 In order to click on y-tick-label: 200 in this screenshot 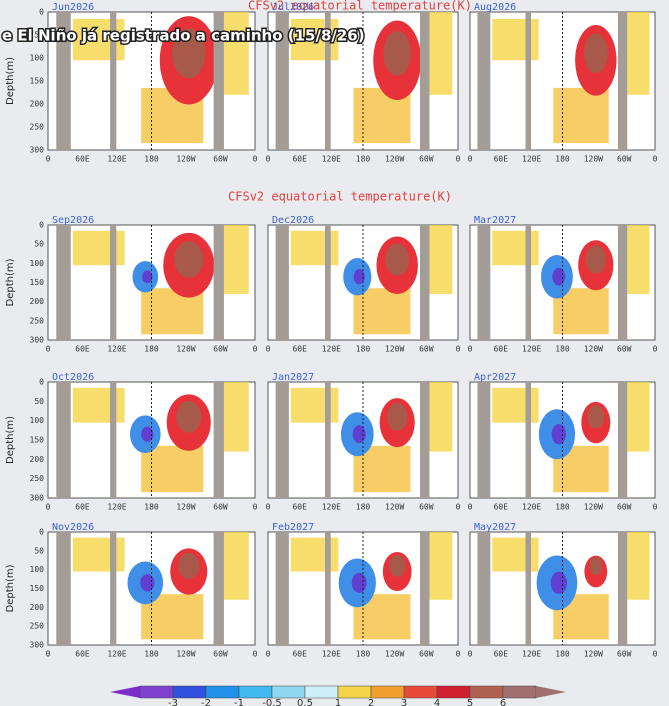, I will do `click(37, 607)`.